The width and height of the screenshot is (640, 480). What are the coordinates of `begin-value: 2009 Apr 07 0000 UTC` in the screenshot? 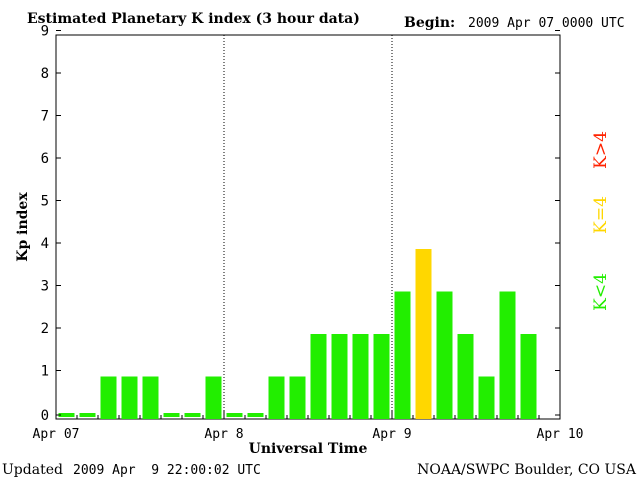 It's located at (546, 23).